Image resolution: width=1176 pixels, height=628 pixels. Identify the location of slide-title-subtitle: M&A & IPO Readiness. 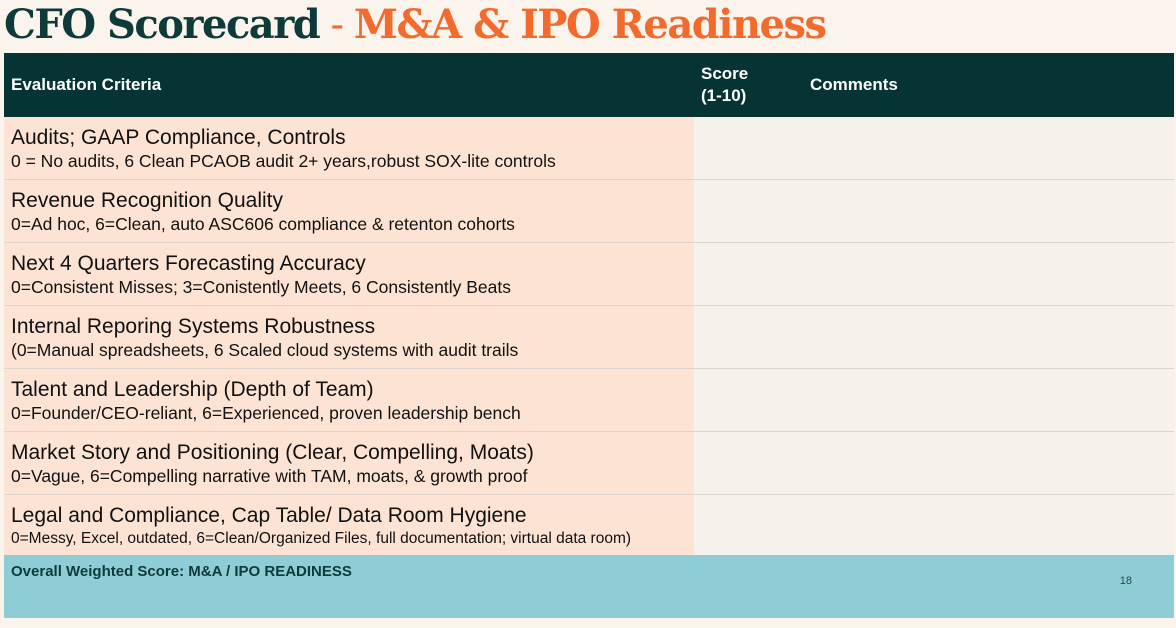
(590, 24).